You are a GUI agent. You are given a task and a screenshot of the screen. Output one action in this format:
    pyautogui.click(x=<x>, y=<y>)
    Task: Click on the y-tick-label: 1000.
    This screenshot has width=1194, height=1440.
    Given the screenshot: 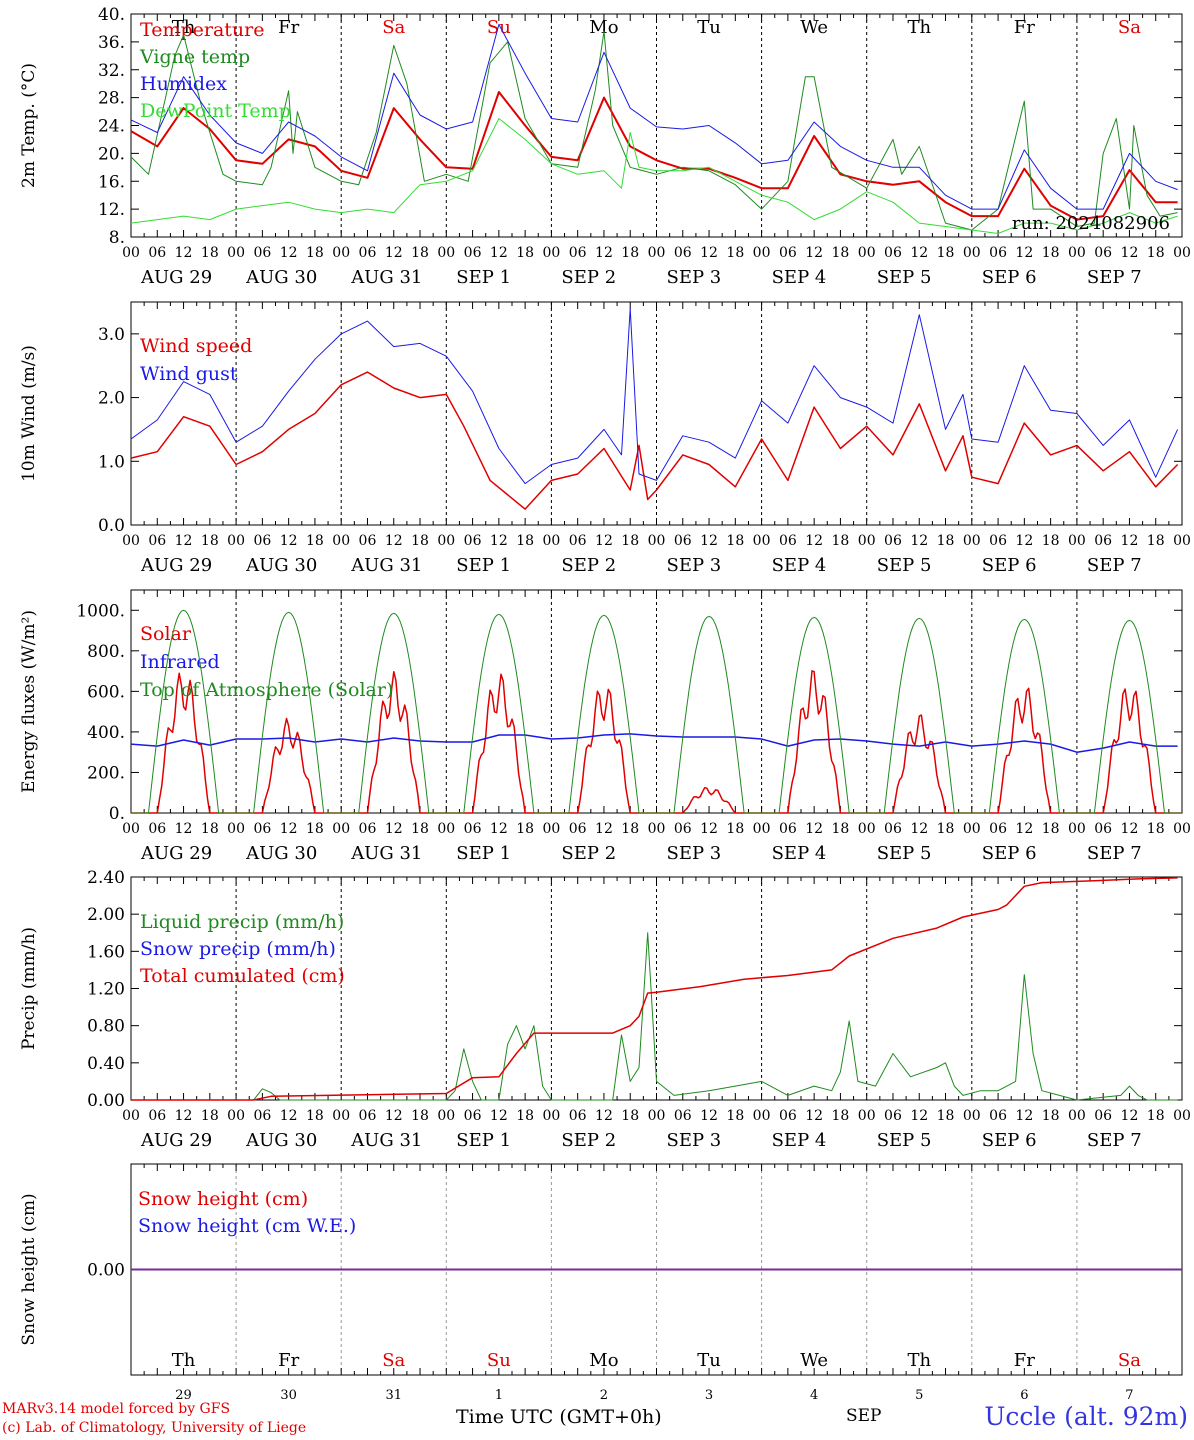 What is the action you would take?
    pyautogui.click(x=100, y=611)
    